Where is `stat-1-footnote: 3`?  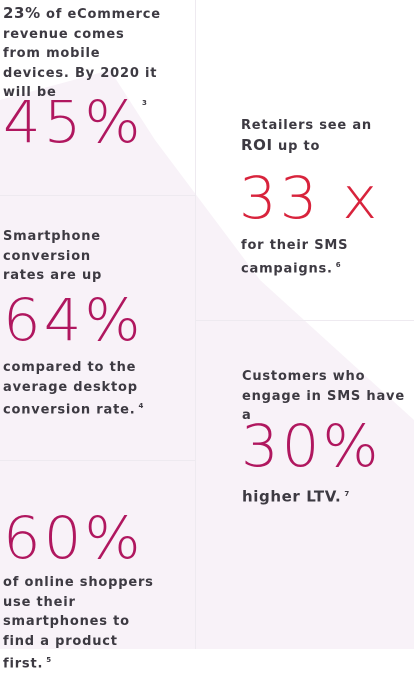 stat-1-footnote: 3 is located at coordinates (144, 103).